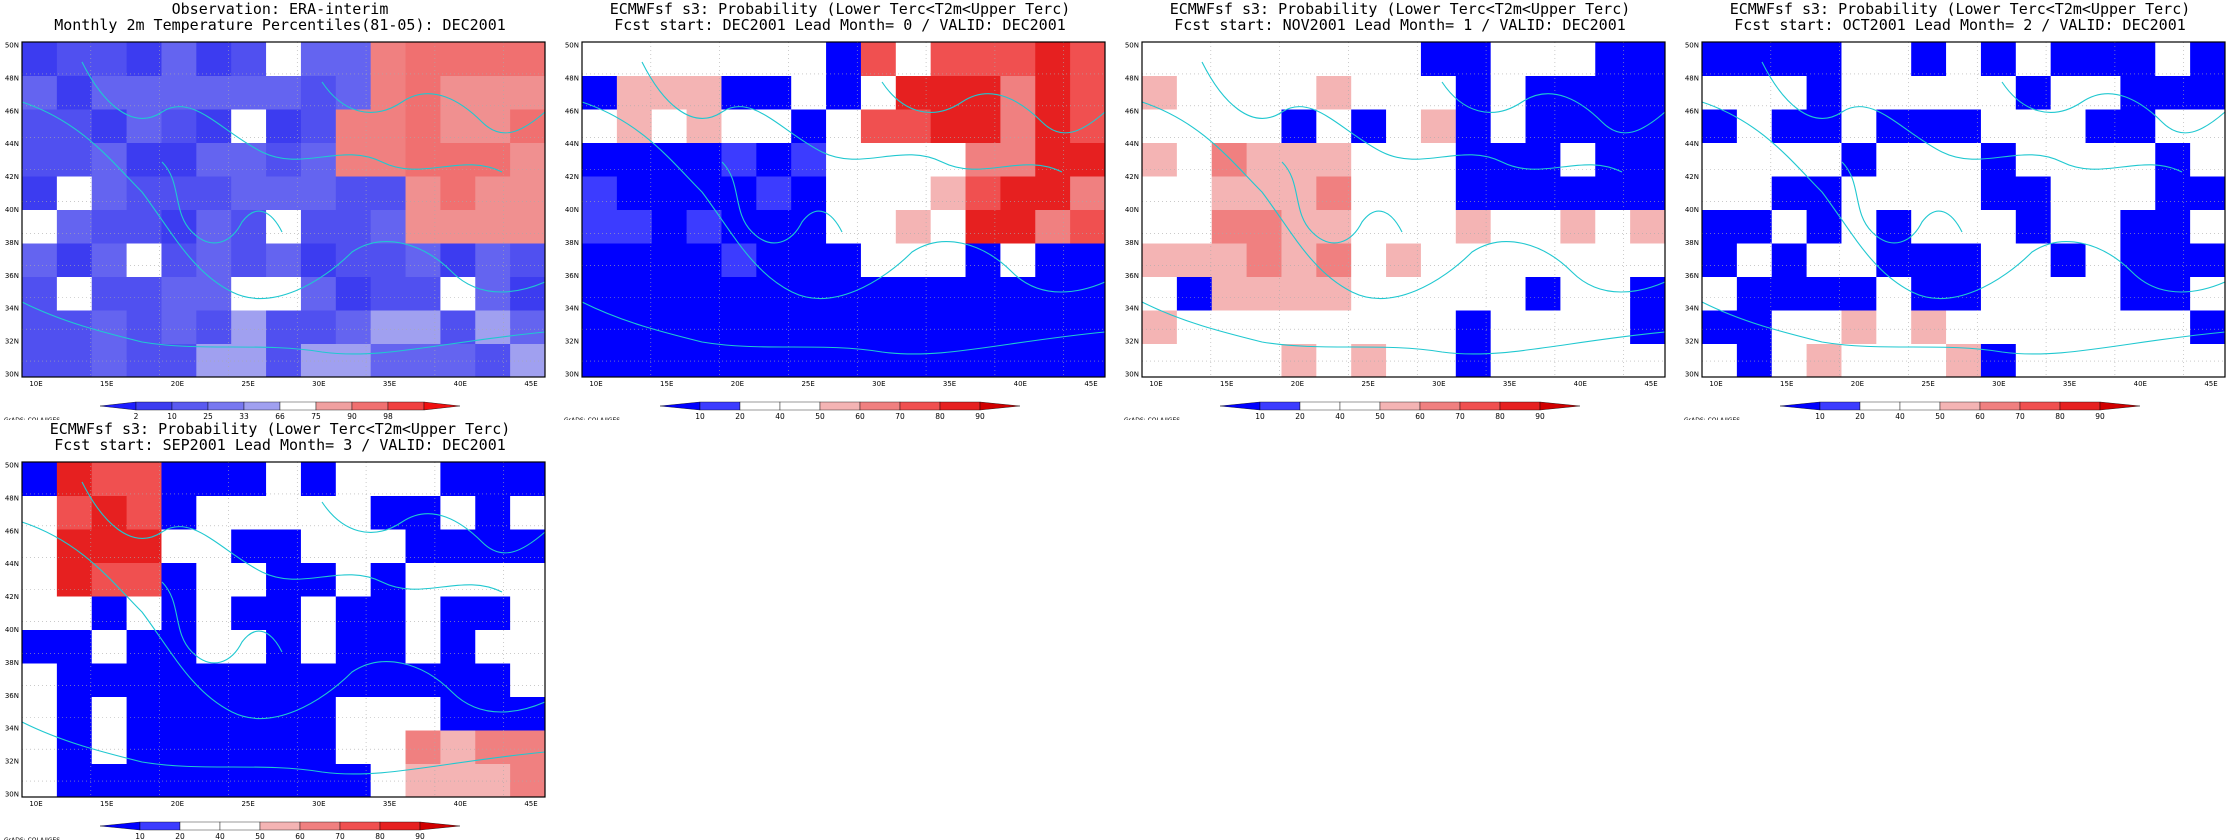 The image size is (2240, 840). What do you see at coordinates (1132, 78) in the screenshot?
I see `lat-tick-label: 48N` at bounding box center [1132, 78].